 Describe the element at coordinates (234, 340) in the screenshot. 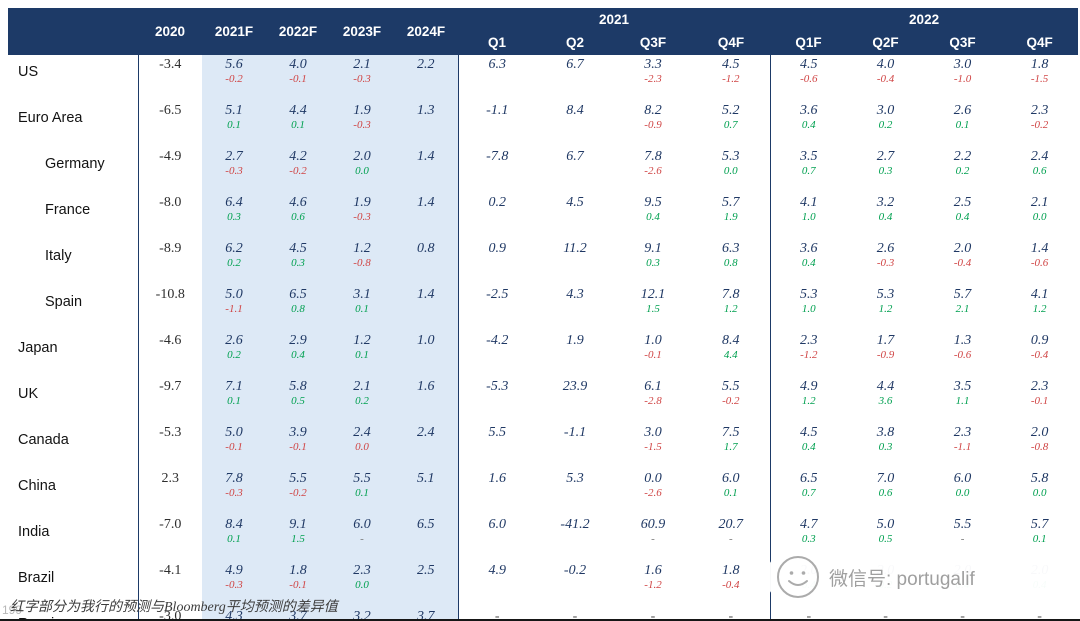

I see `cell-value: 2.6` at that location.